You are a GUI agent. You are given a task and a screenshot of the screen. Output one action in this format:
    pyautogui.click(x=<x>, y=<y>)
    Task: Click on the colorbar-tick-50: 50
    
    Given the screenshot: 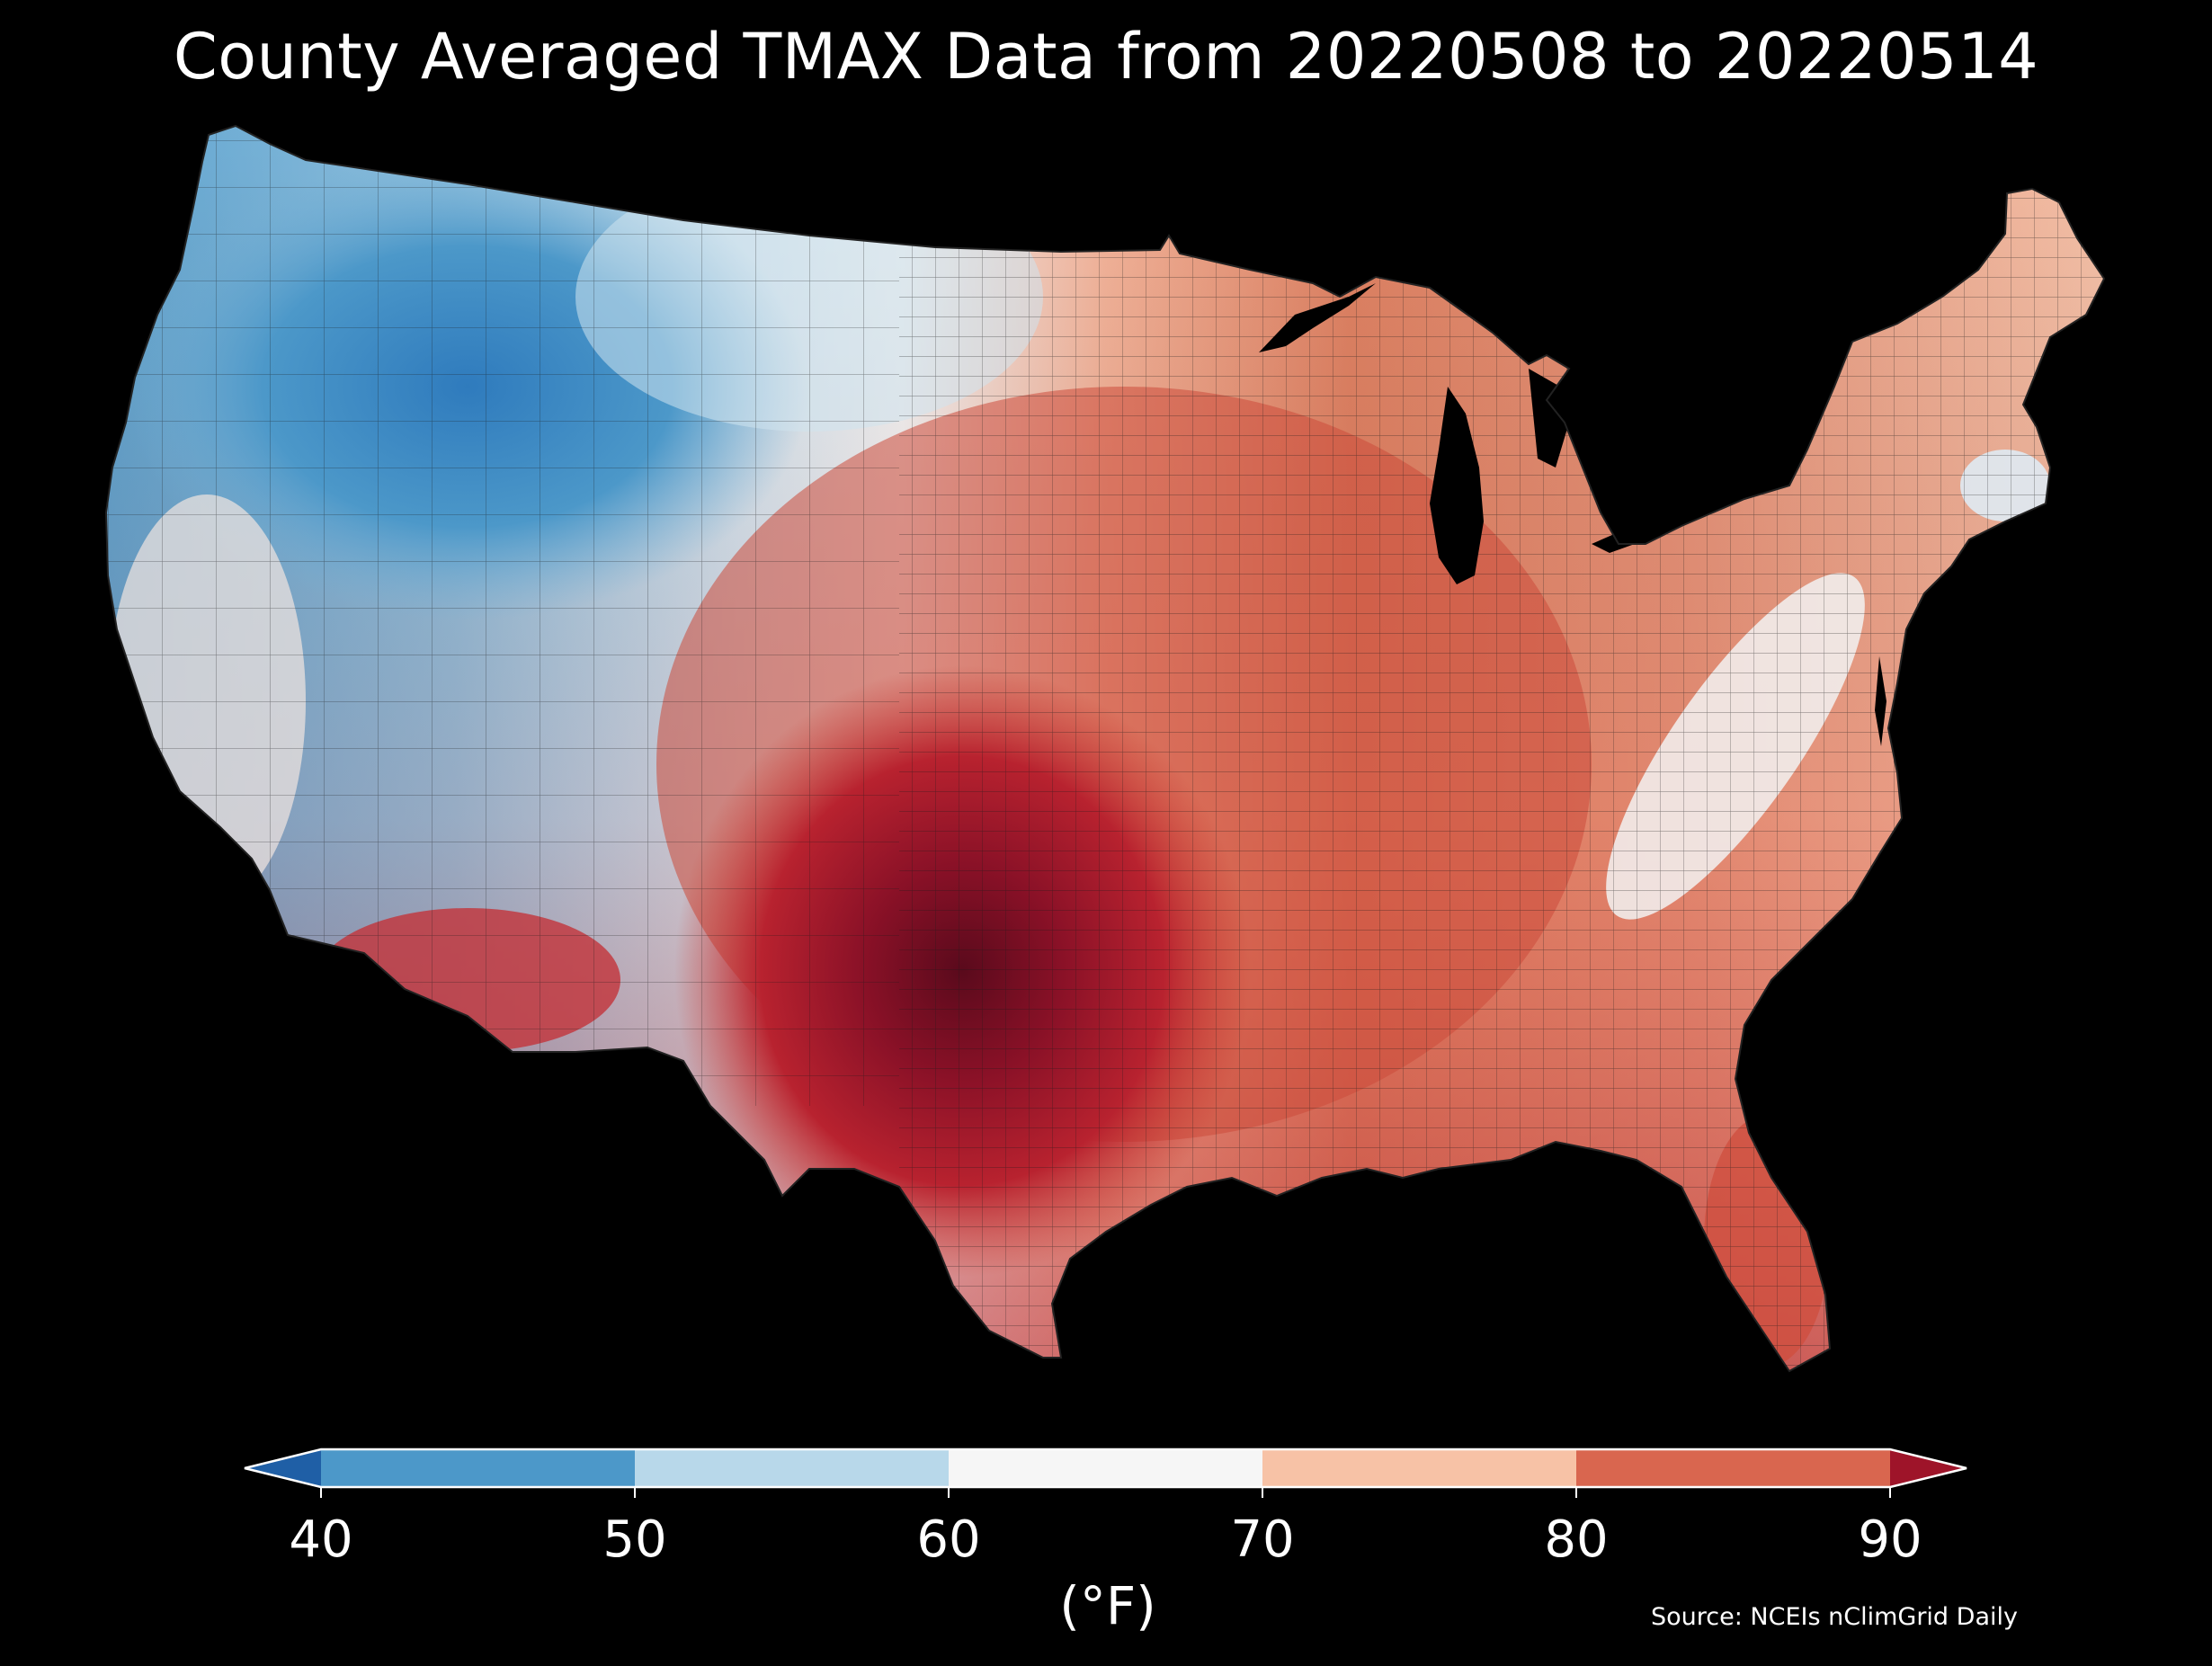 What is the action you would take?
    pyautogui.click(x=634, y=1540)
    